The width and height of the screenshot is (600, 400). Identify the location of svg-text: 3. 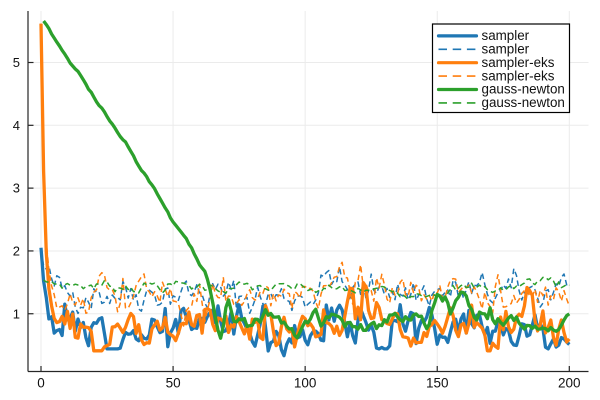
(16, 188).